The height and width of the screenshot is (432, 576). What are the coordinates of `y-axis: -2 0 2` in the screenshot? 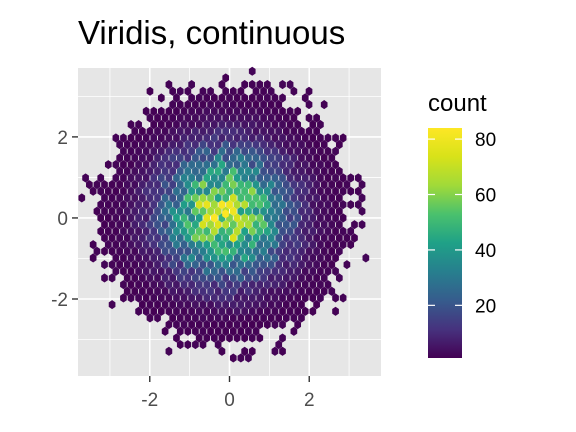 It's located at (64, 219).